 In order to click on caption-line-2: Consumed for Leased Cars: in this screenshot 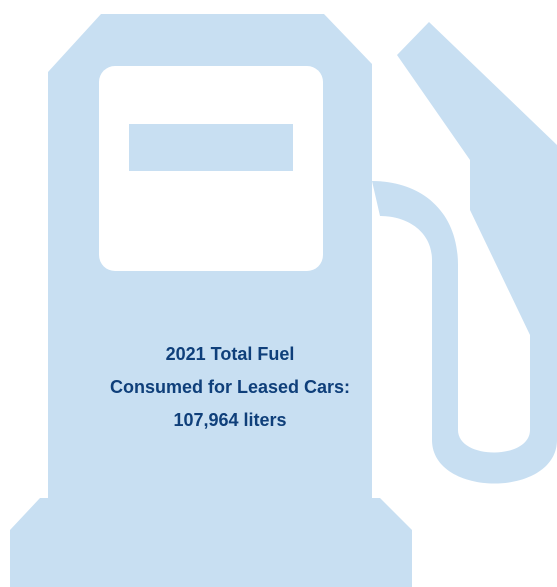, I will do `click(230, 387)`.